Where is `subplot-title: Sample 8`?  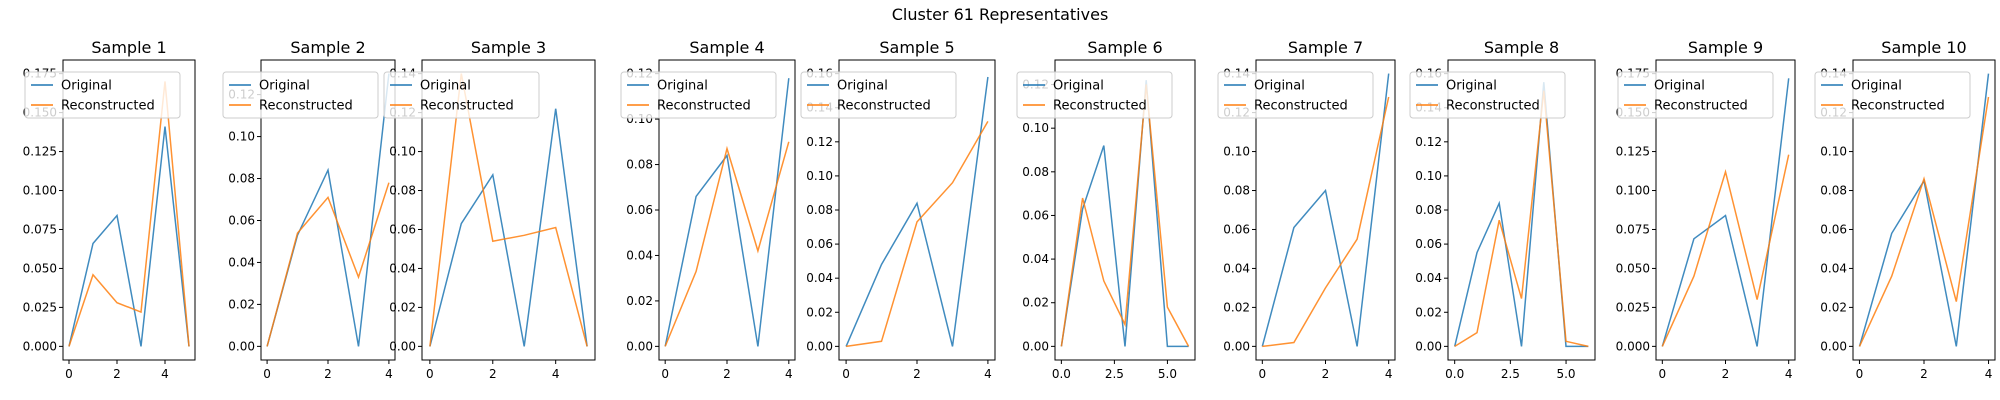 subplot-title: Sample 8 is located at coordinates (1521, 47).